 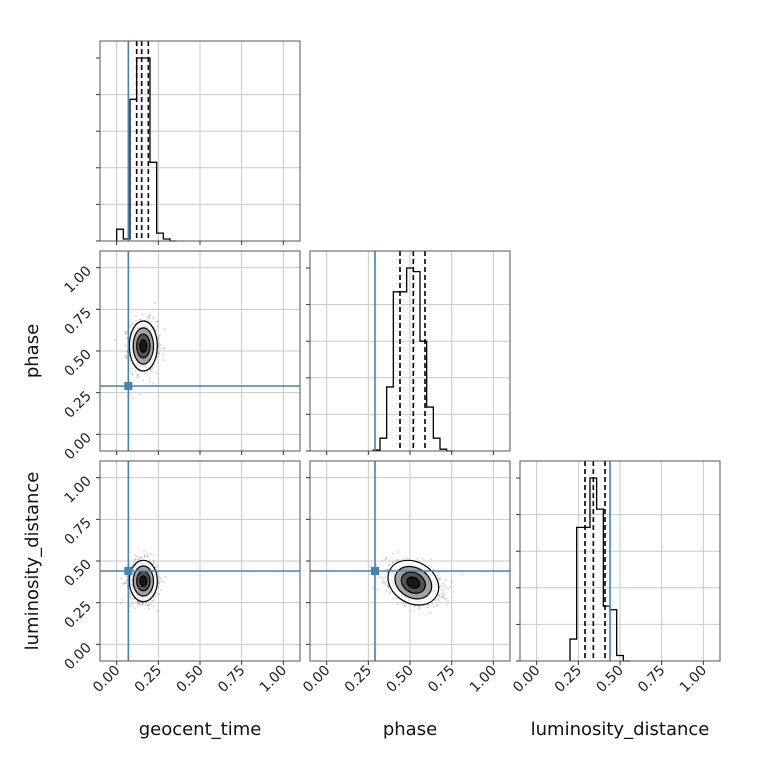 What do you see at coordinates (410, 561) in the screenshot?
I see `scatter-panel-phase-luminosity_distance` at bounding box center [410, 561].